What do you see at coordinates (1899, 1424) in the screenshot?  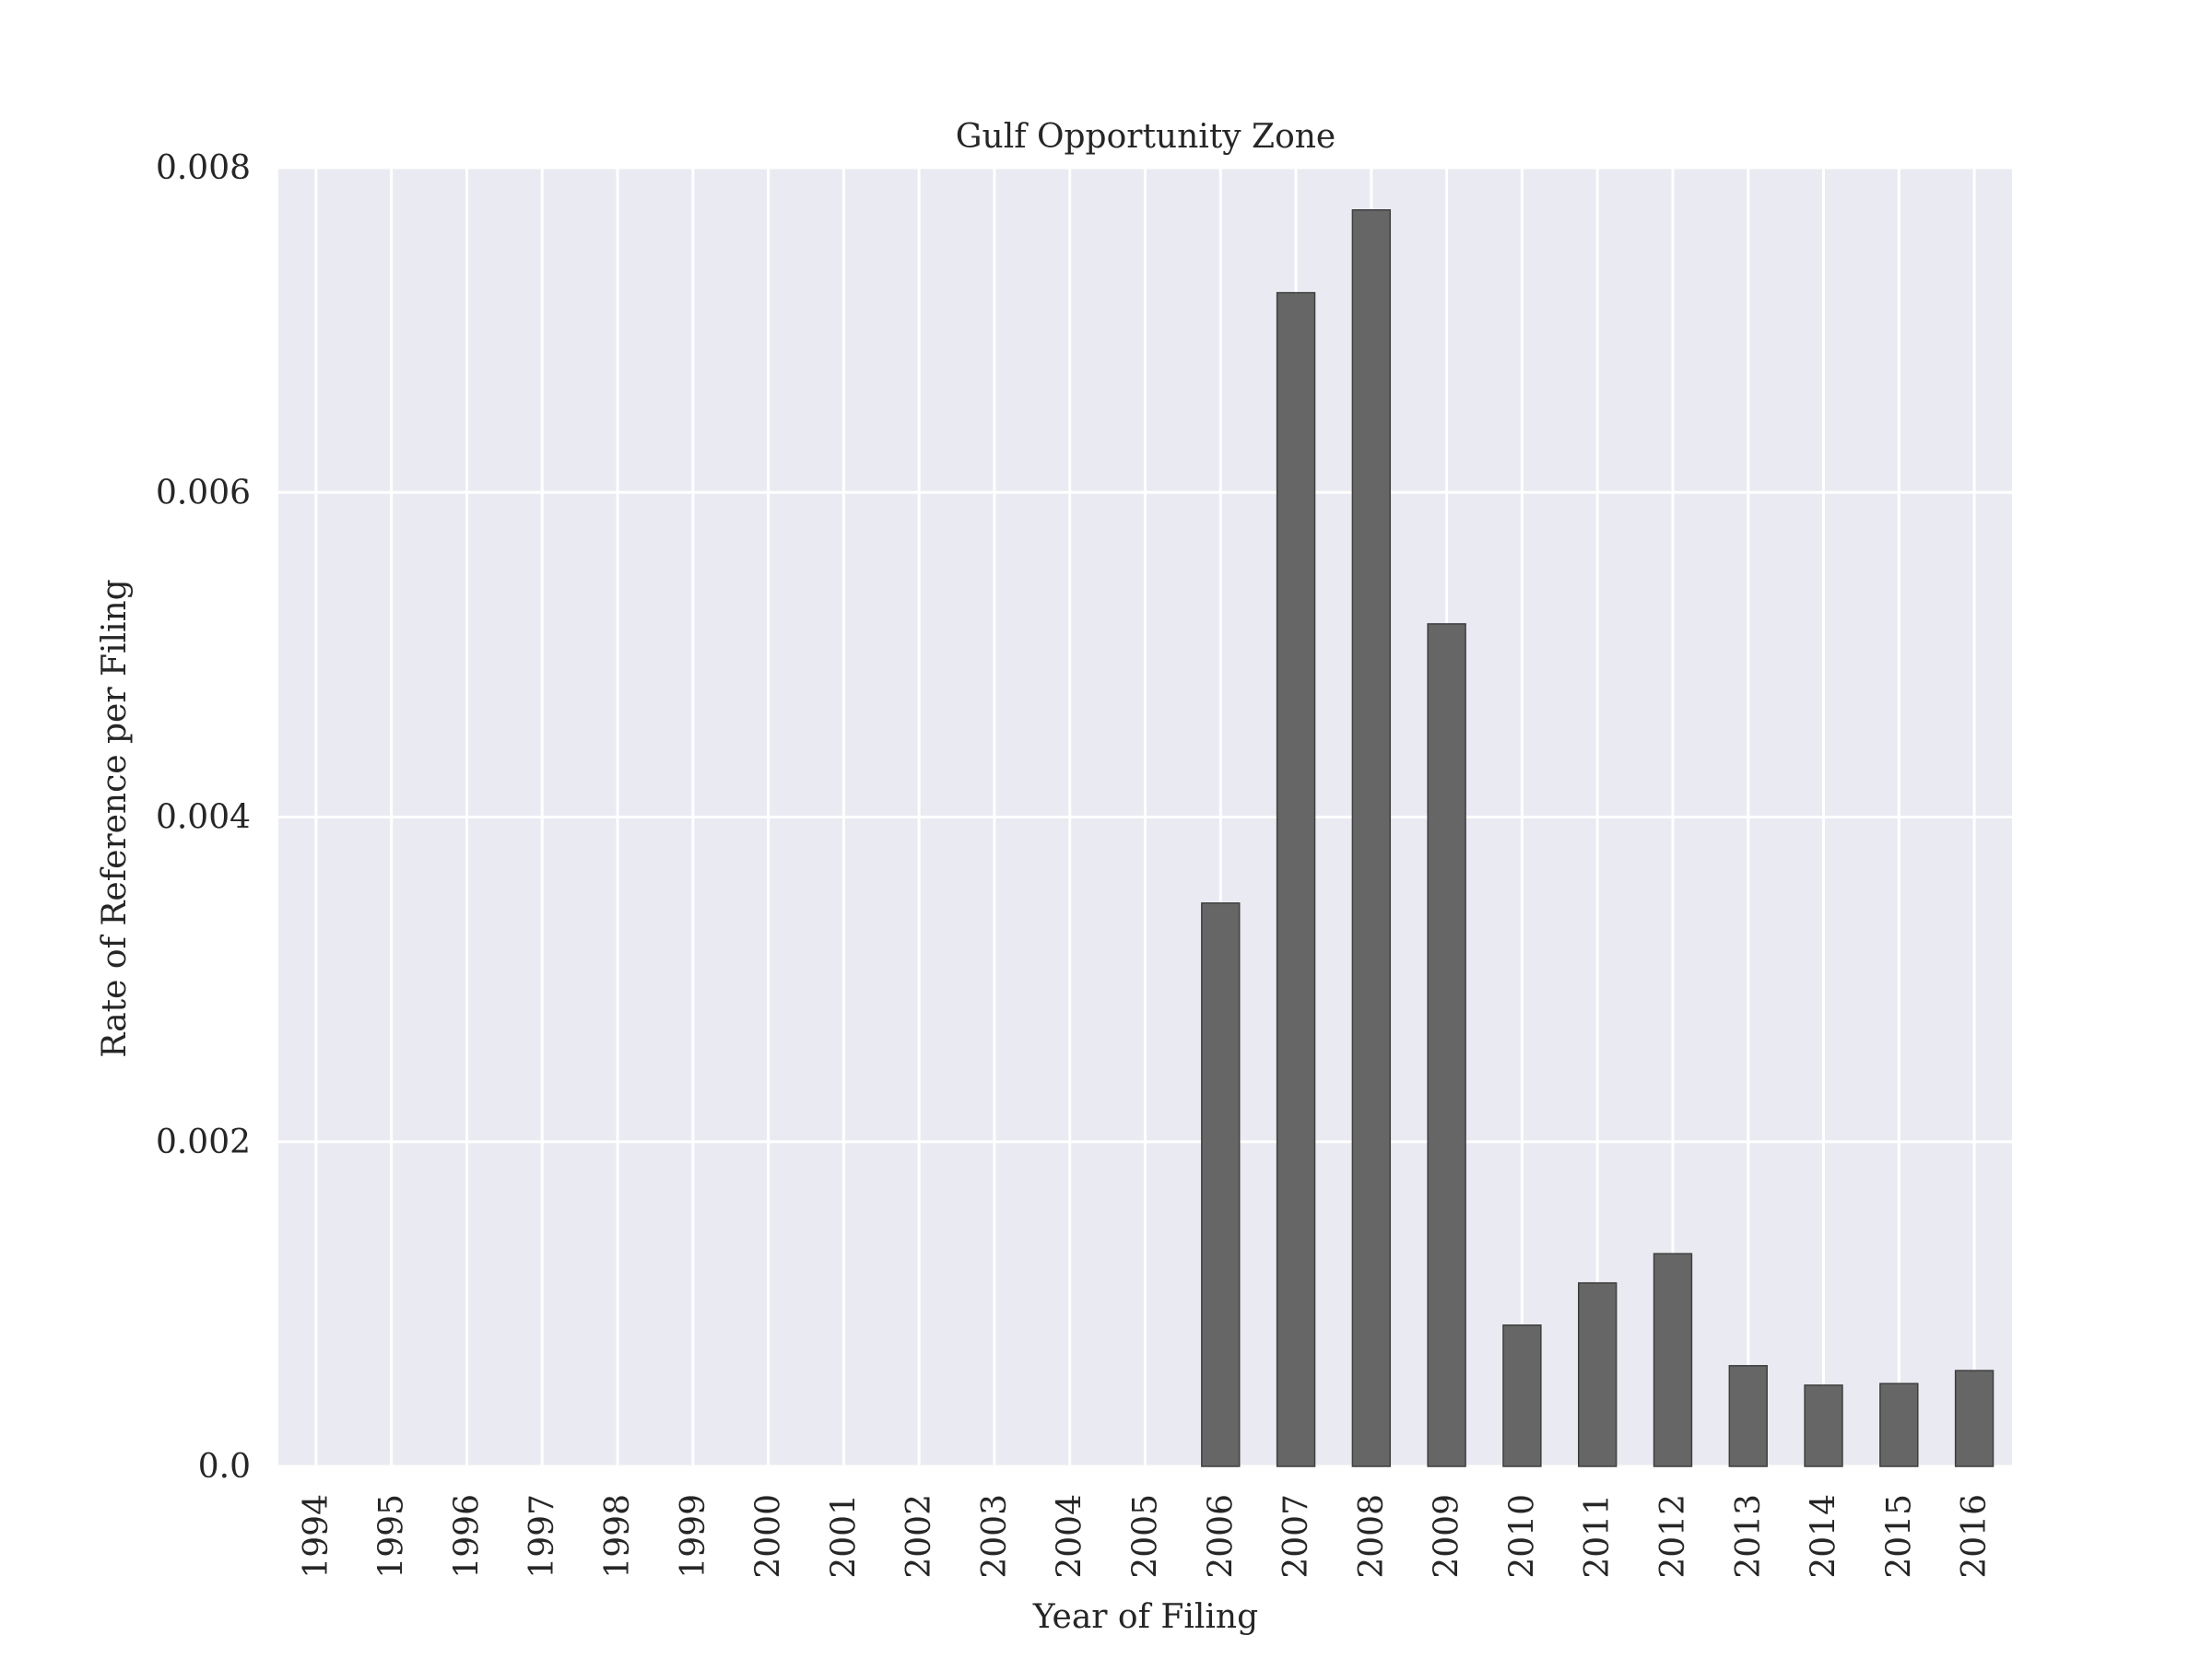 I see `bar-2015` at bounding box center [1899, 1424].